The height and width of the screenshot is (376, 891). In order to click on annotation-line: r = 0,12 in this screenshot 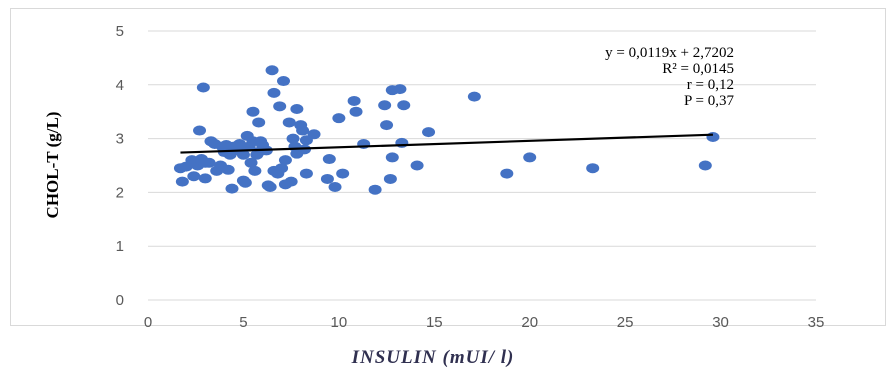, I will do `click(710, 85)`.